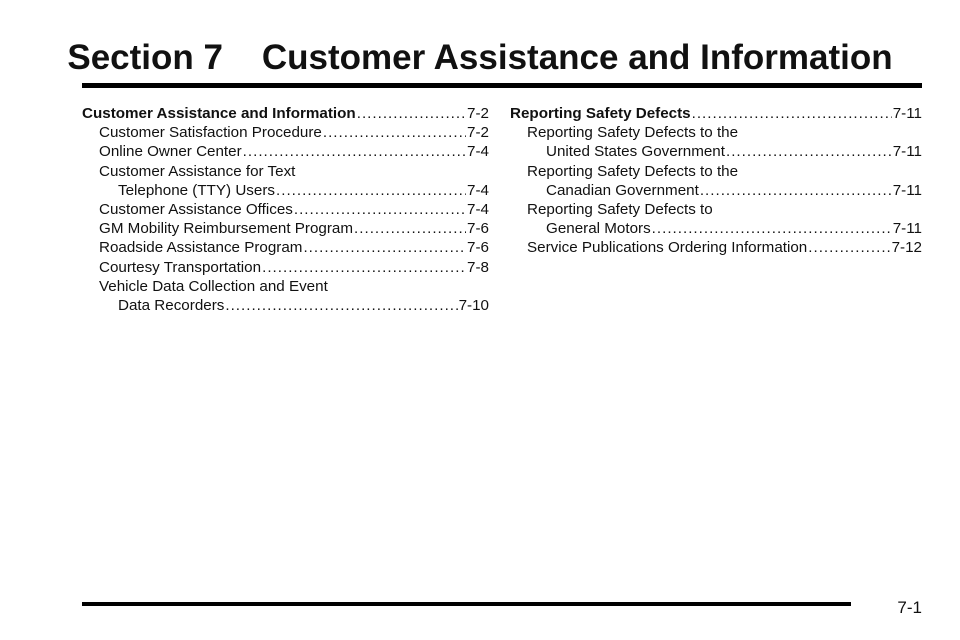 The image size is (960, 640). What do you see at coordinates (598, 229) in the screenshot?
I see `toc-entry-label: General Motors` at bounding box center [598, 229].